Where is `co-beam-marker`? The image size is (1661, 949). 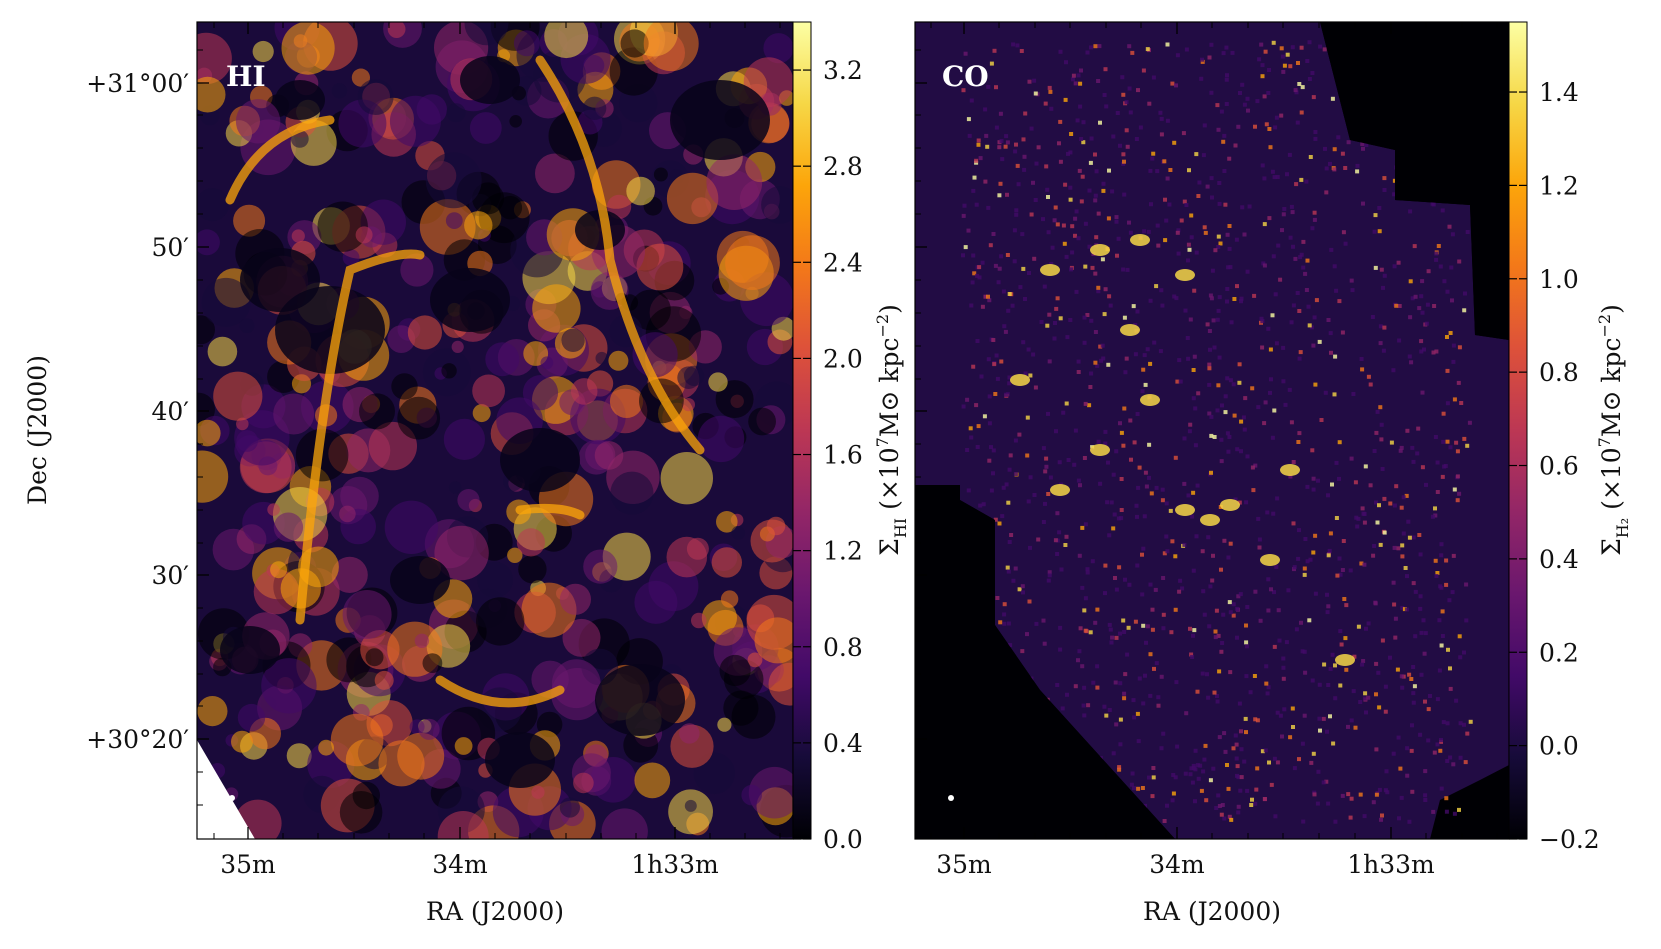
co-beam-marker is located at coordinates (951, 798).